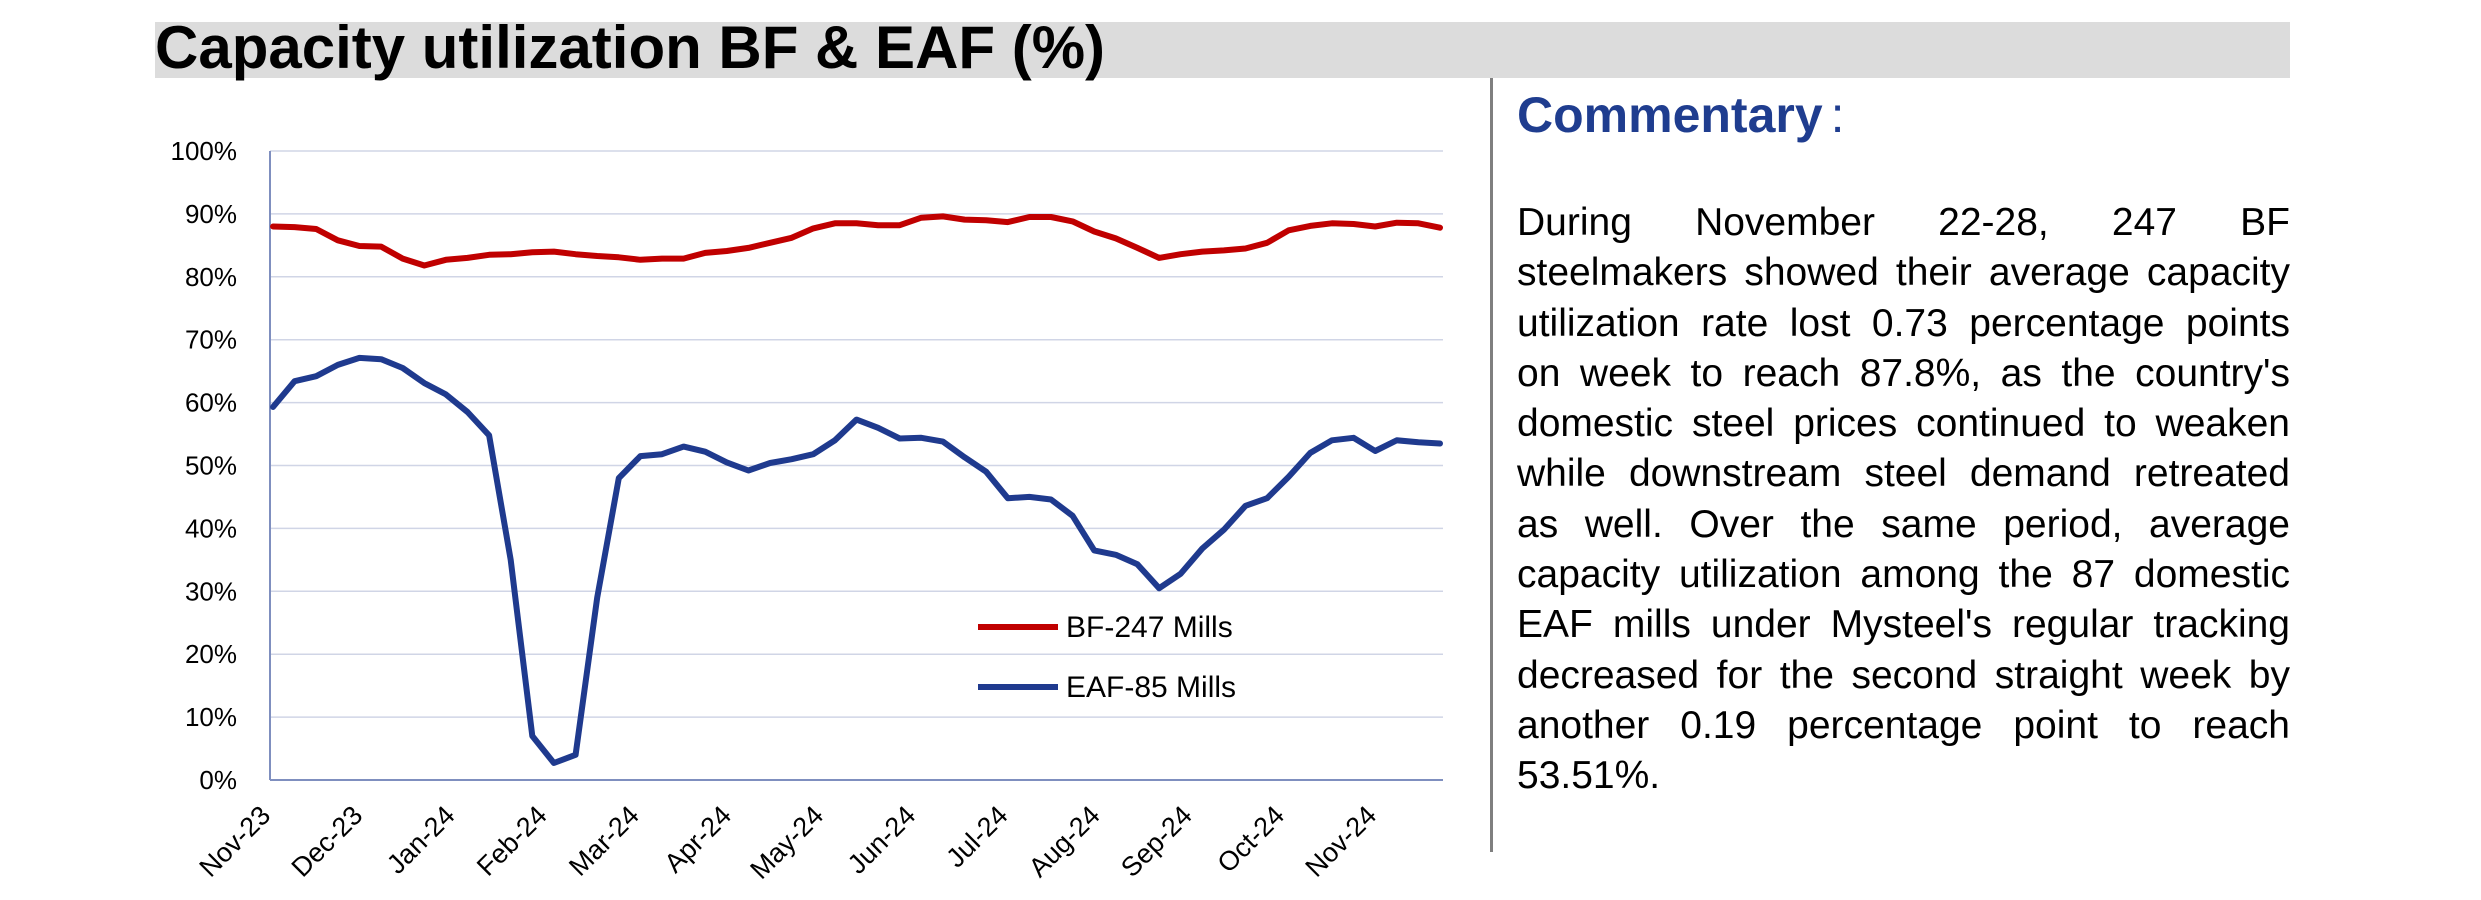 Image resolution: width=2481 pixels, height=900 pixels. What do you see at coordinates (1251, 839) in the screenshot?
I see `x-tick-label: Oct-24` at bounding box center [1251, 839].